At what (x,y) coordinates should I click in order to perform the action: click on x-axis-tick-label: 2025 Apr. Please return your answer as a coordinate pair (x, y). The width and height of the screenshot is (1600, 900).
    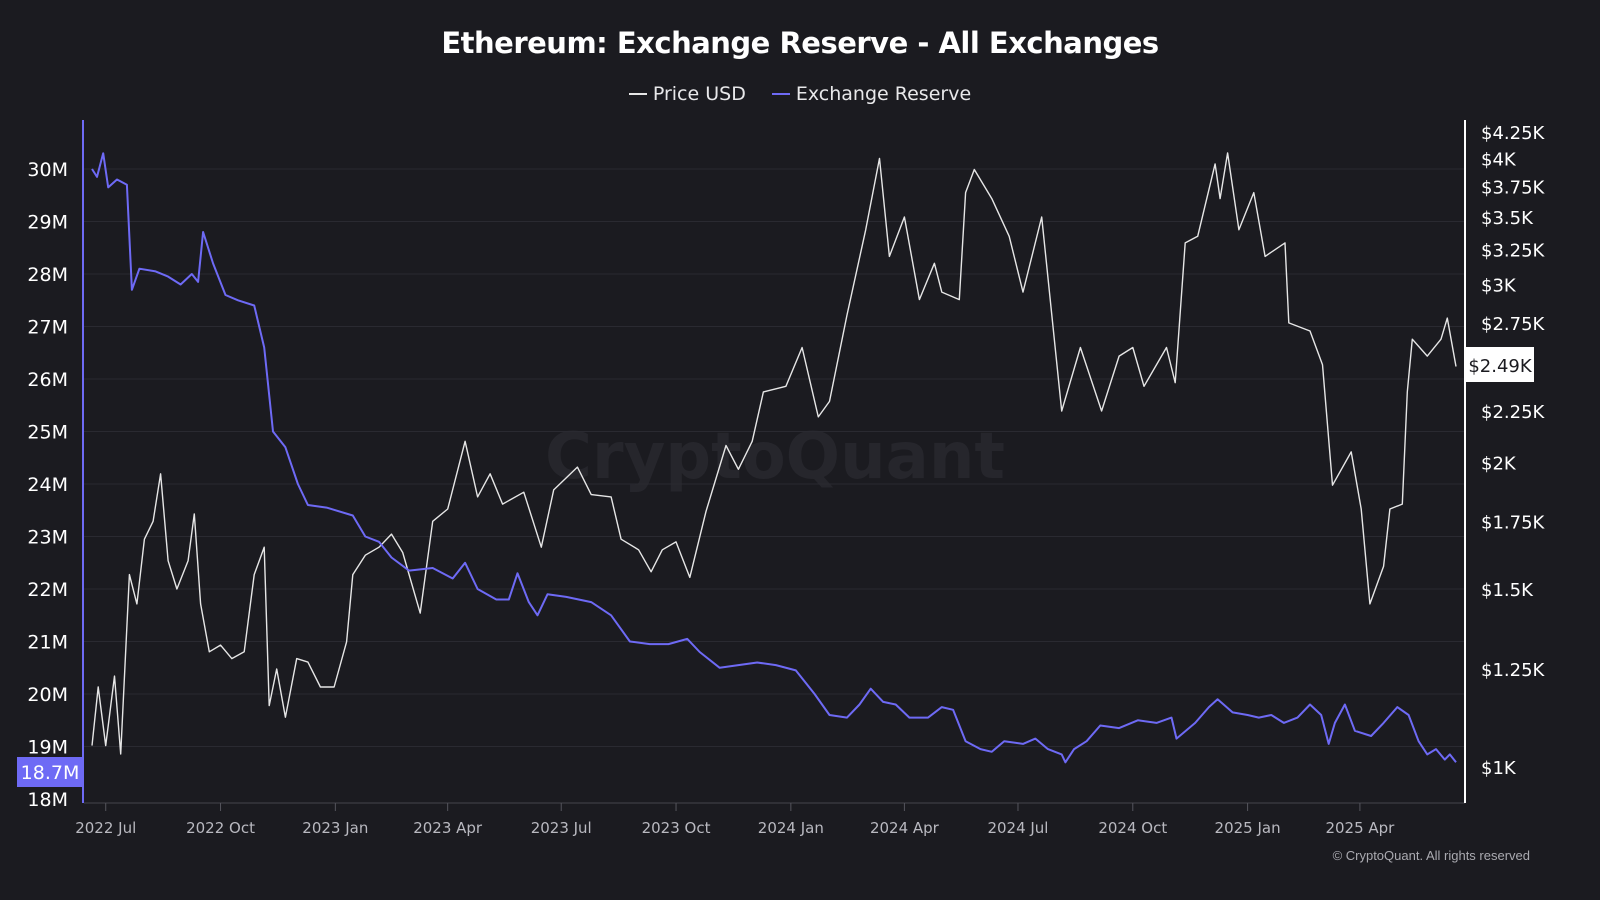
    Looking at the image, I should click on (1360, 828).